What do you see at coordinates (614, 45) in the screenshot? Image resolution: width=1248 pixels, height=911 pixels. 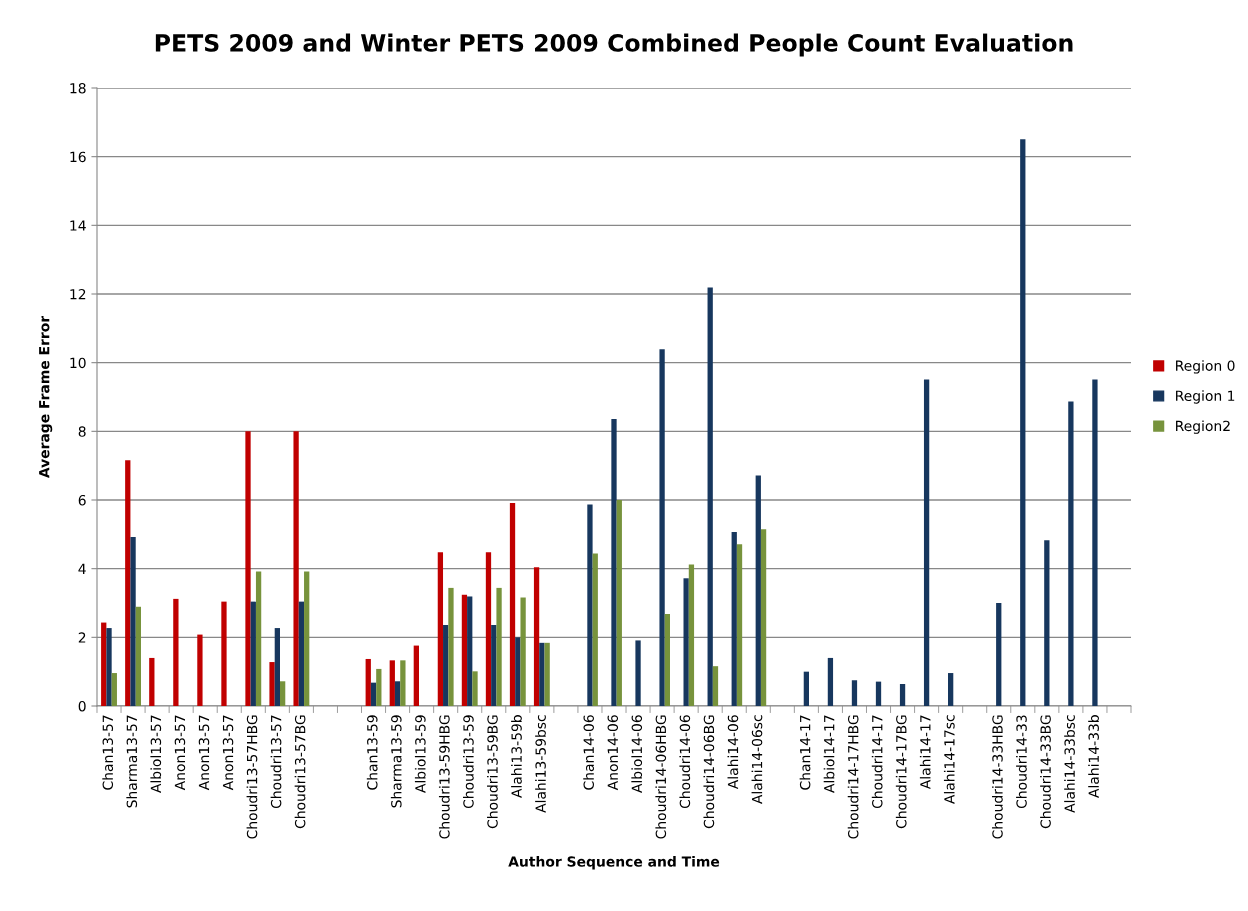 I see `chart-title: PETS 2009 and Winter PETS 2009 Combined People Count Evaluation` at bounding box center [614, 45].